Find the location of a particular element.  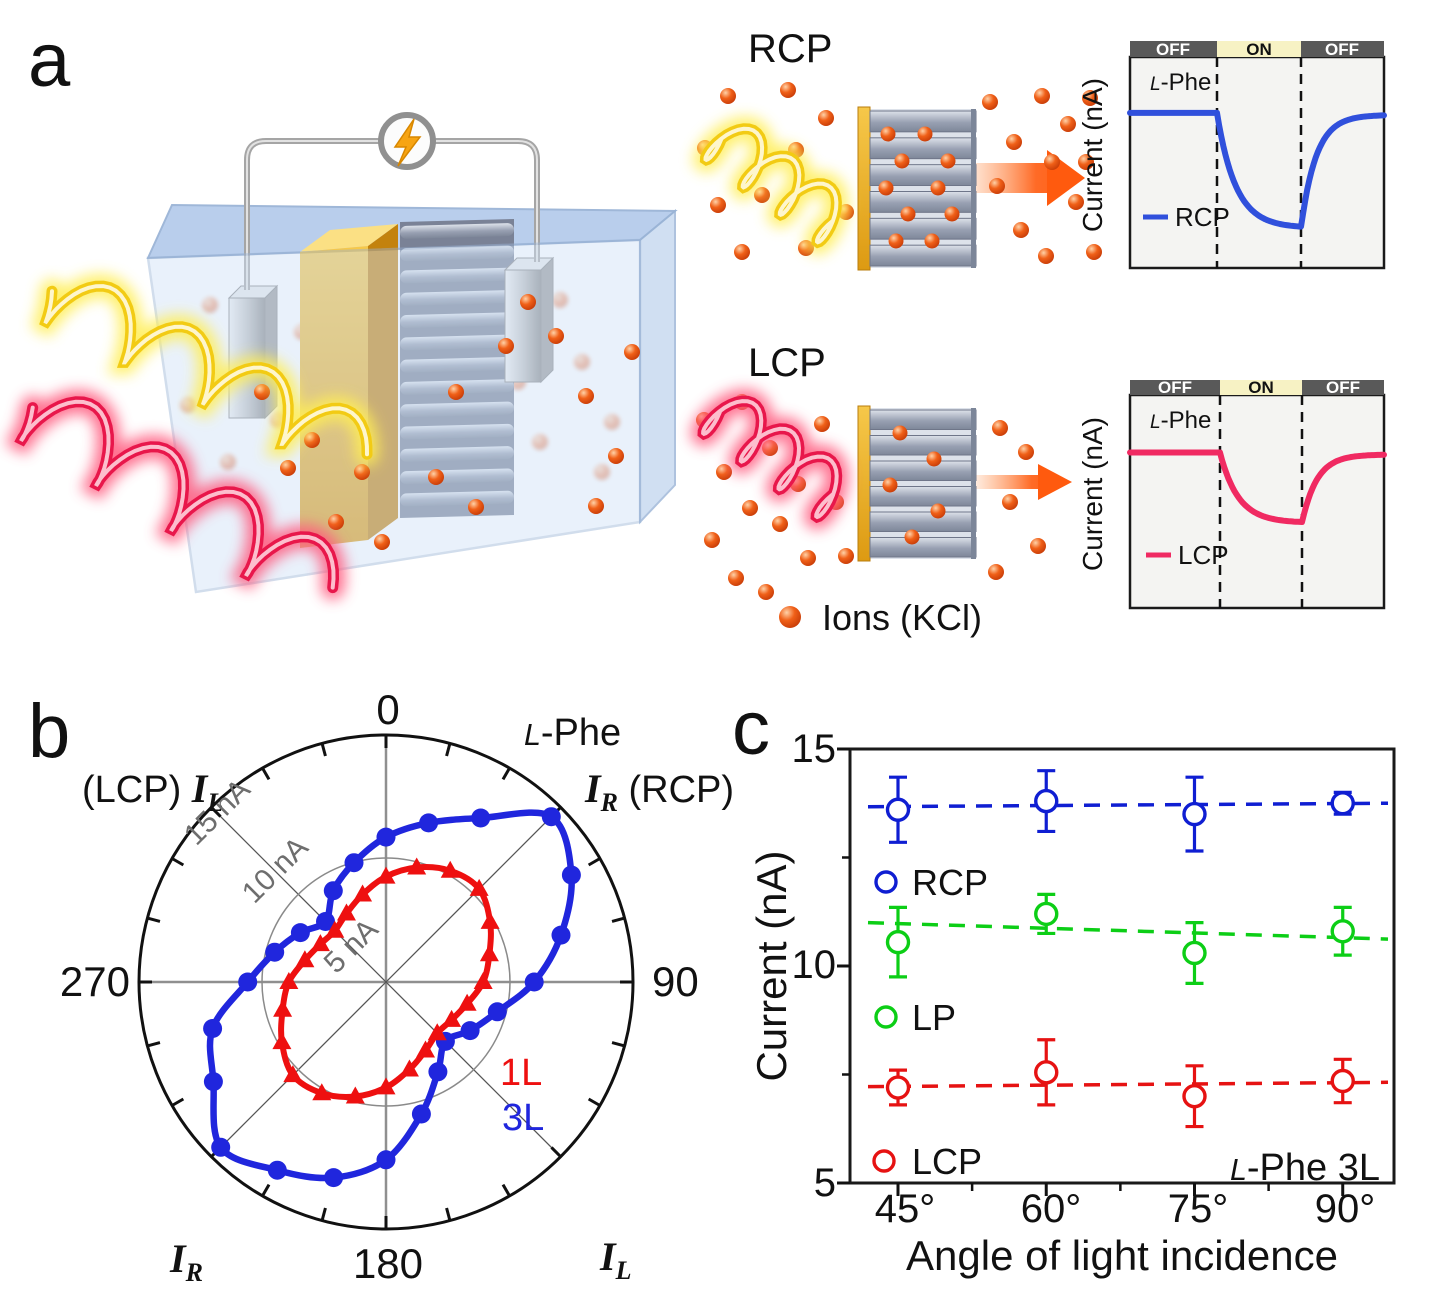

lcp-current-trace is located at coordinates (1257, 487).